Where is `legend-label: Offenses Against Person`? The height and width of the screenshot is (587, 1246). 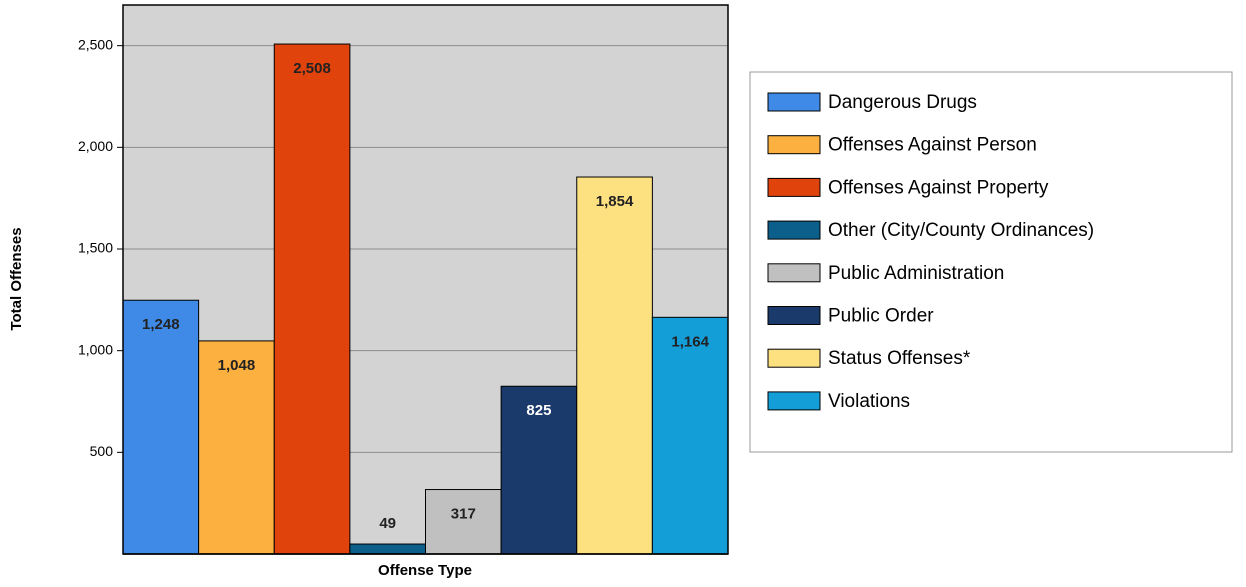
legend-label: Offenses Against Person is located at coordinates (932, 145).